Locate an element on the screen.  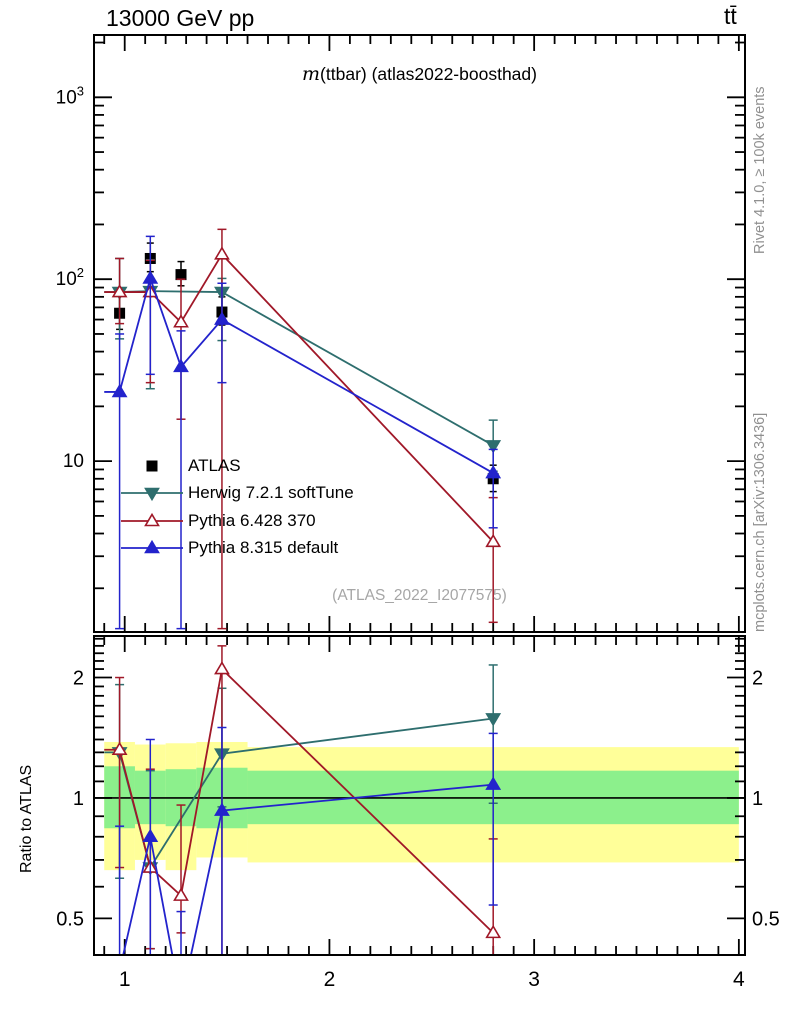
x-tick-label: 4 is located at coordinates (739, 979).